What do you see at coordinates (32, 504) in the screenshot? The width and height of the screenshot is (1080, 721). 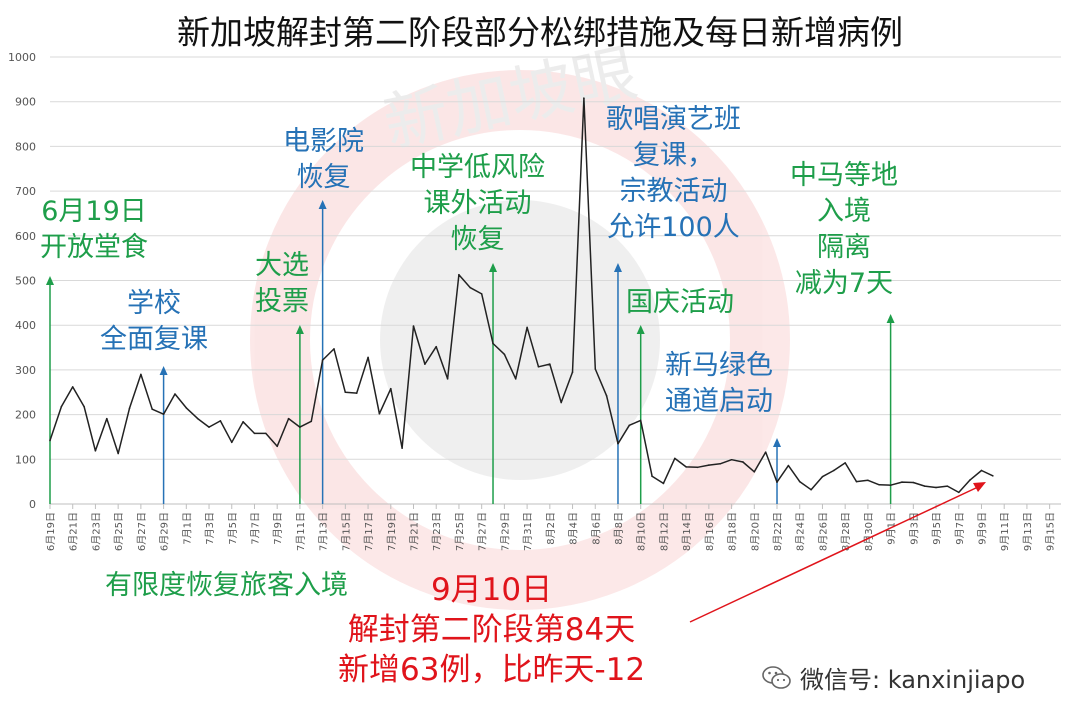 I see `y-tick-label: 0` at bounding box center [32, 504].